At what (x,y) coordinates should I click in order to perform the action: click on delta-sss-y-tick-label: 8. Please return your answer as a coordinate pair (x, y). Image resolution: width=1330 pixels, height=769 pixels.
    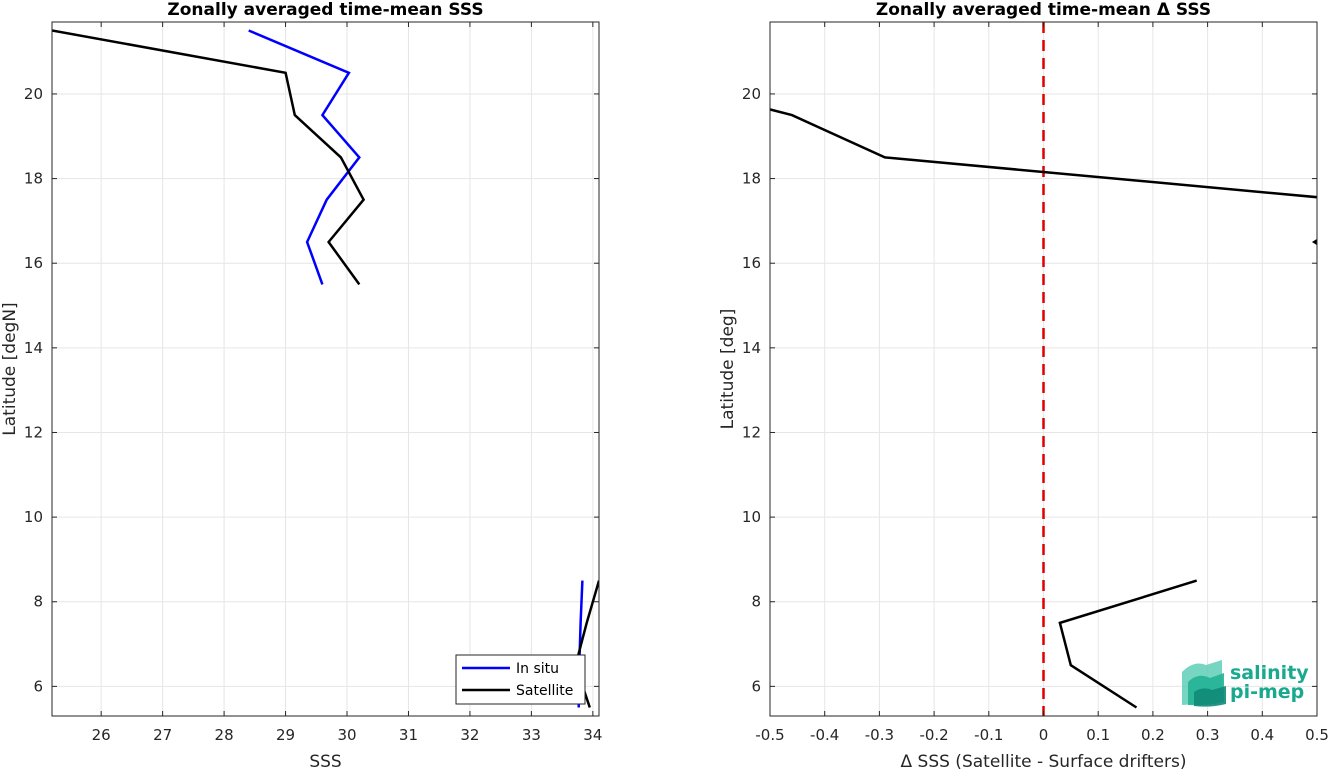
    Looking at the image, I should click on (756, 602).